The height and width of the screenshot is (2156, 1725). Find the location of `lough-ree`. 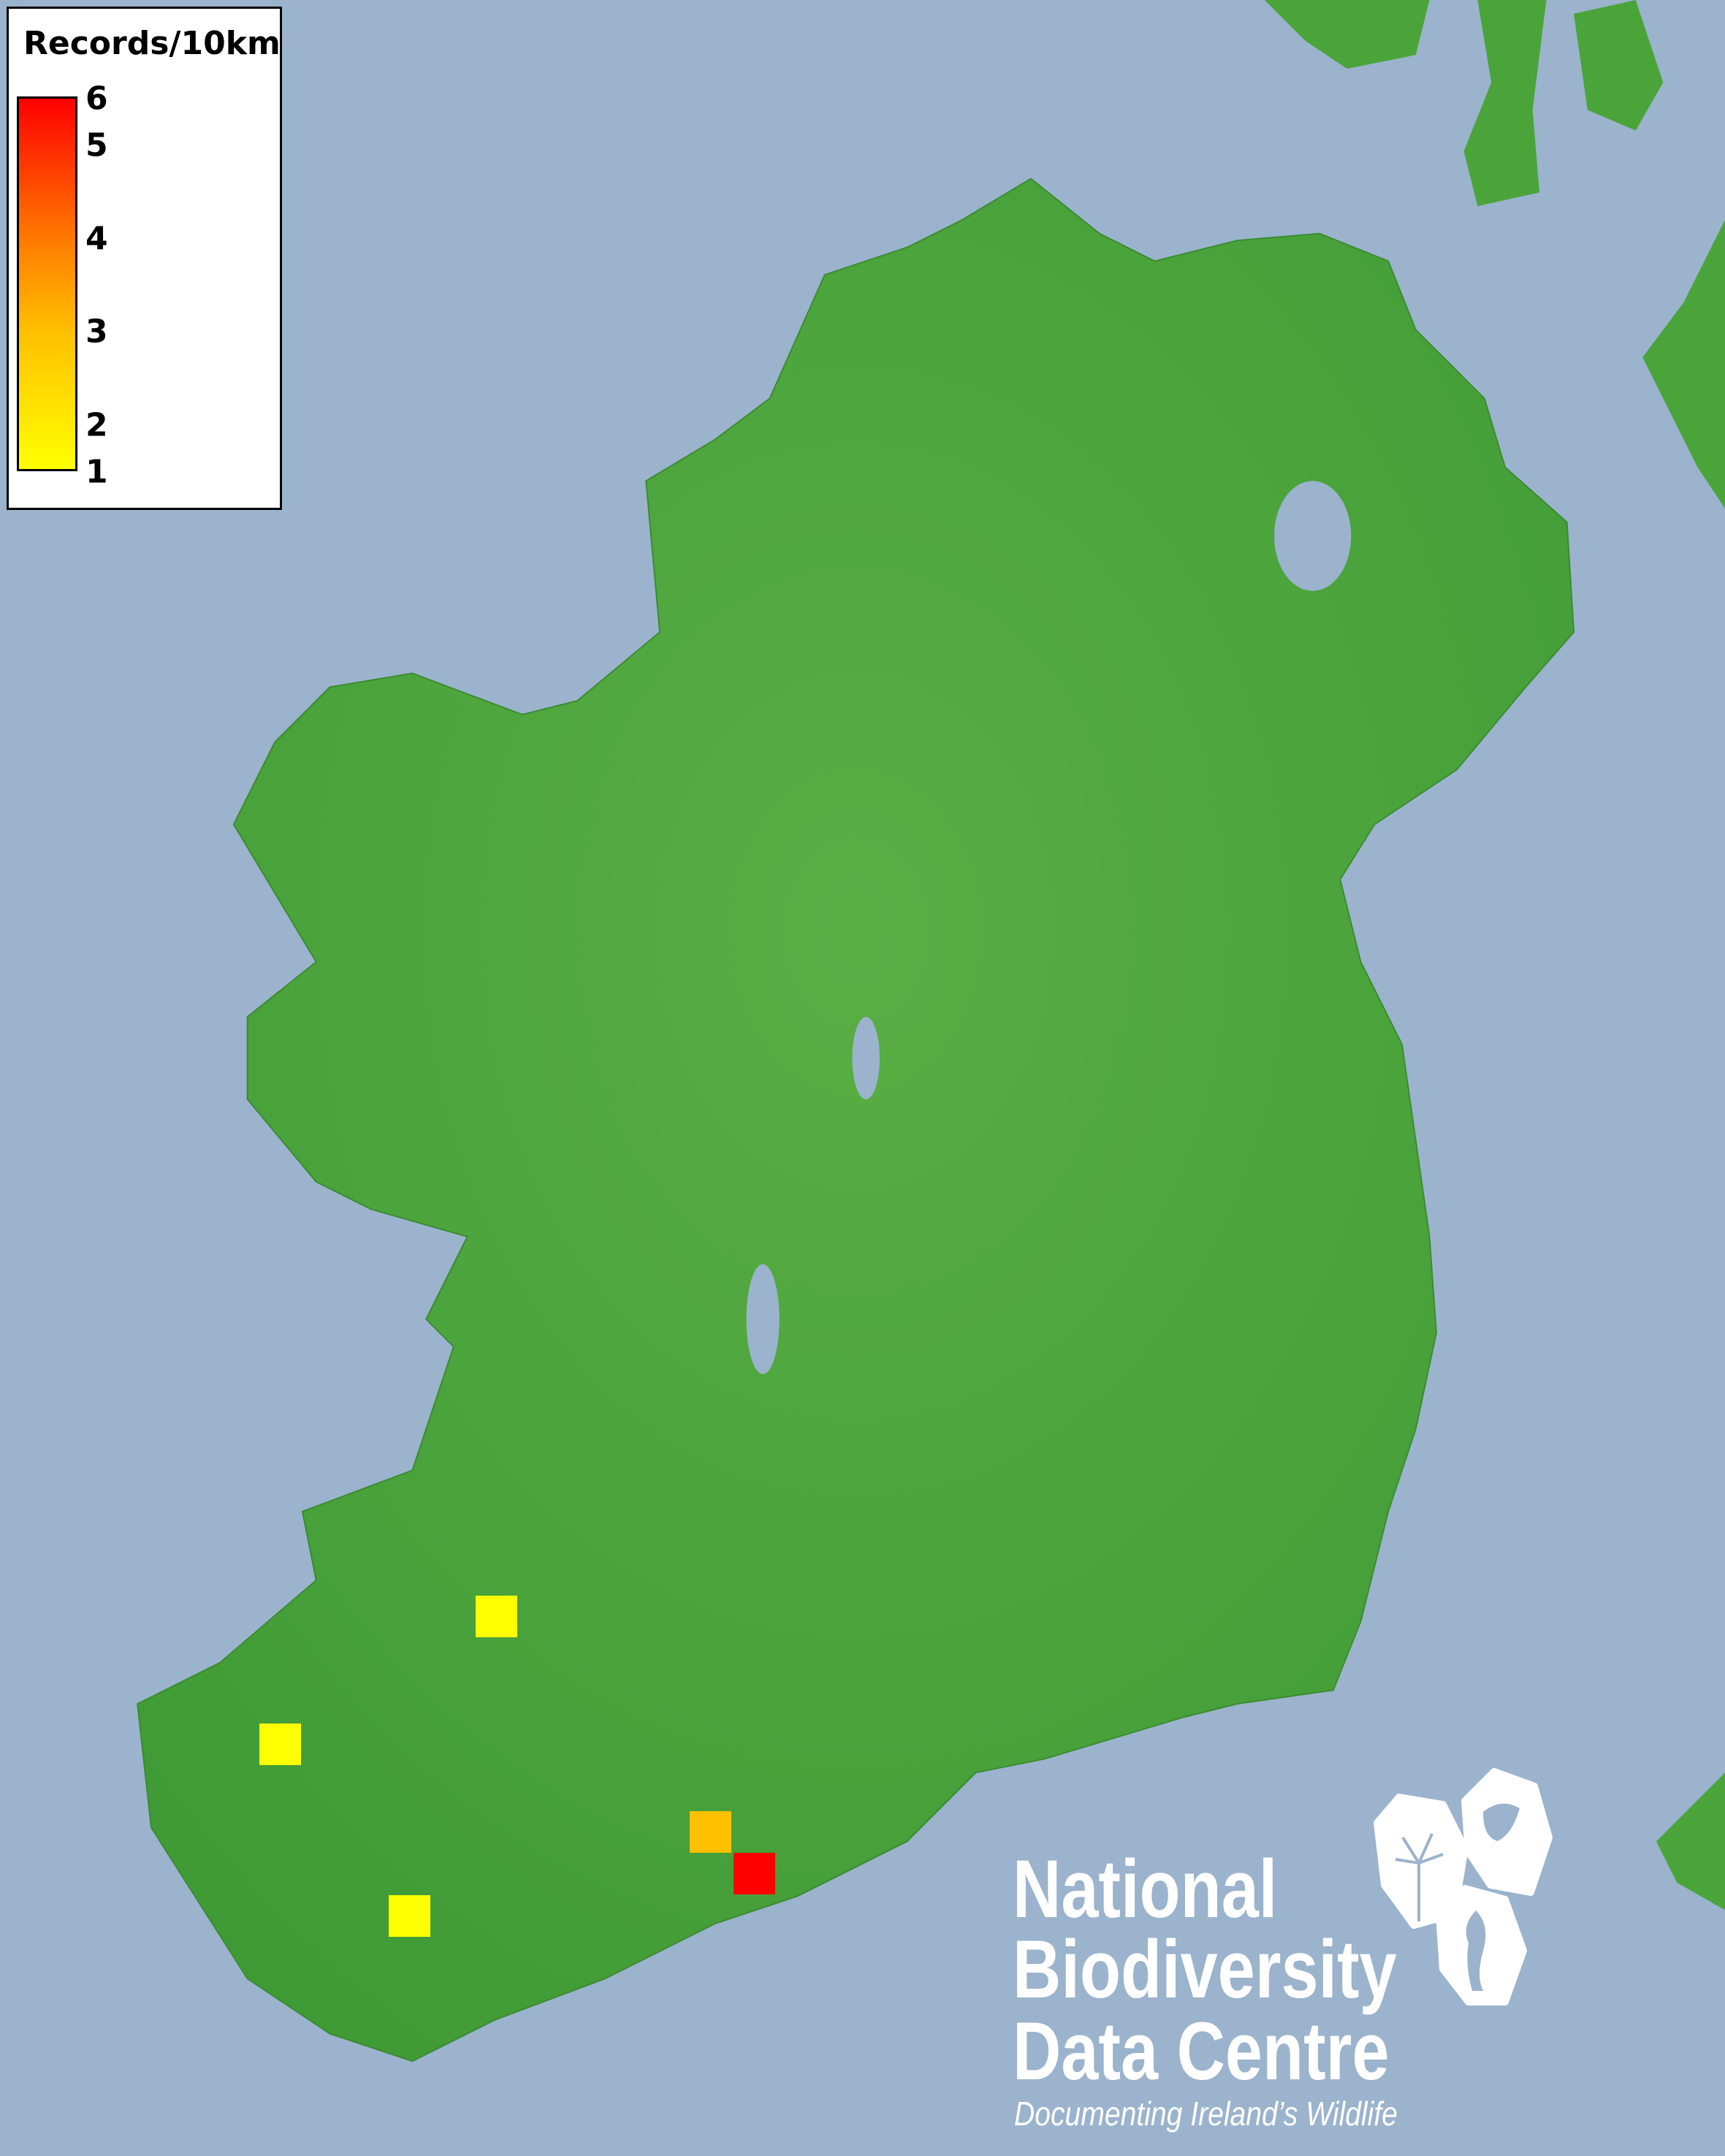

lough-ree is located at coordinates (866, 1058).